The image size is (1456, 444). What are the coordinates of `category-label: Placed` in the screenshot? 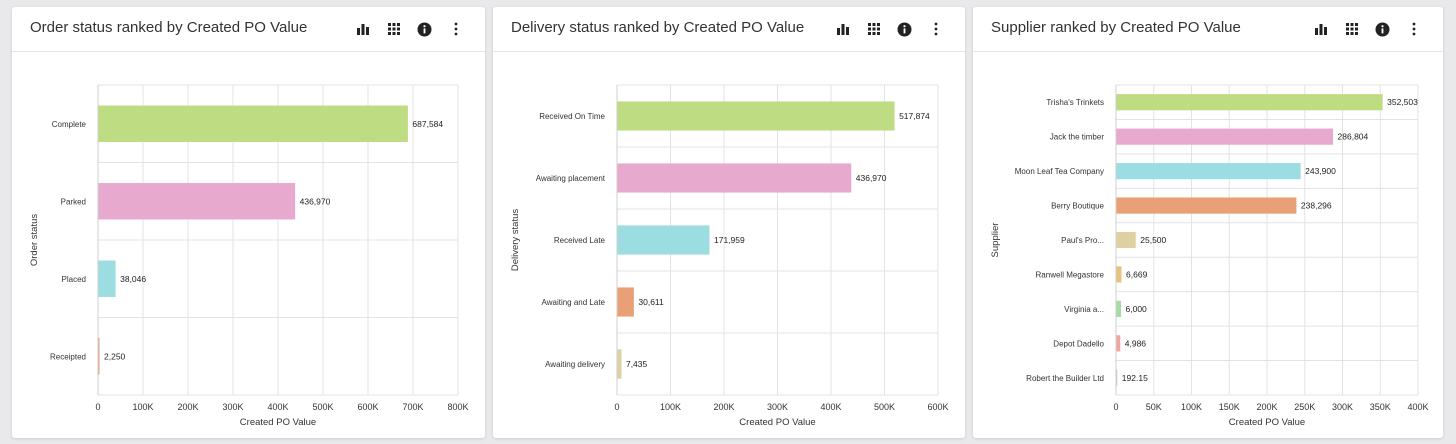 It's located at (74, 279).